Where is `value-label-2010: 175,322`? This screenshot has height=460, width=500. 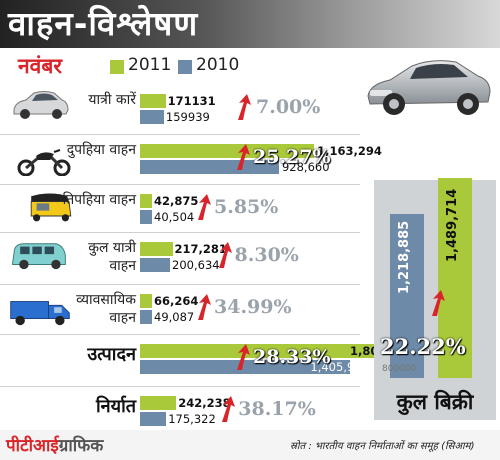
value-label-2010: 175,322 is located at coordinates (192, 419).